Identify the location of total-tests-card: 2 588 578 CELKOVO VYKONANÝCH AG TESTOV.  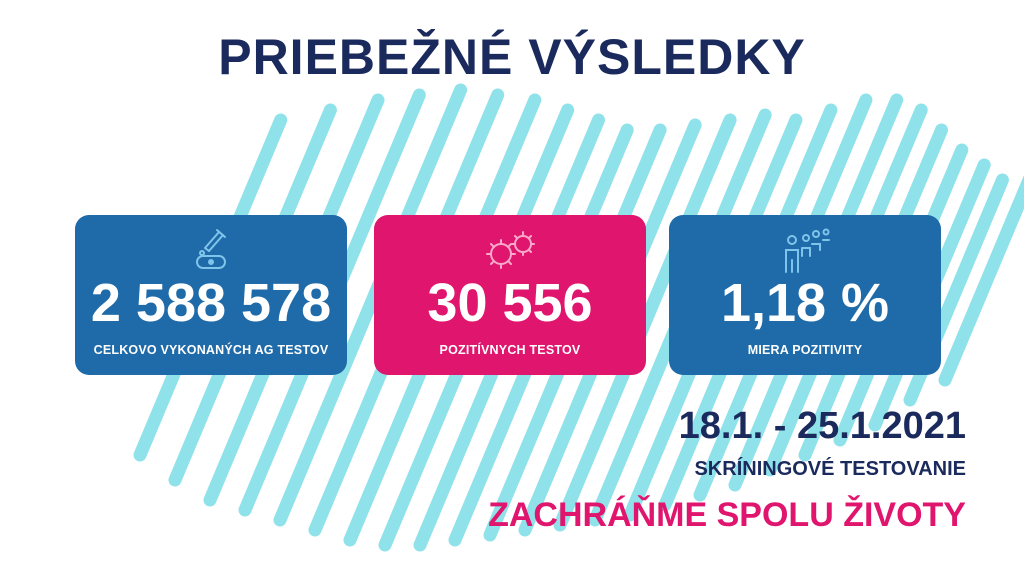
(211, 295).